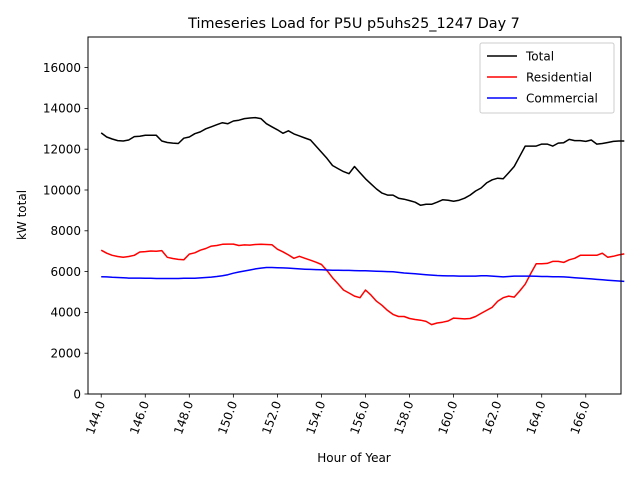 The height and width of the screenshot is (480, 640). Describe the element at coordinates (65, 313) in the screenshot. I see `y-tick-label: 4000` at that location.